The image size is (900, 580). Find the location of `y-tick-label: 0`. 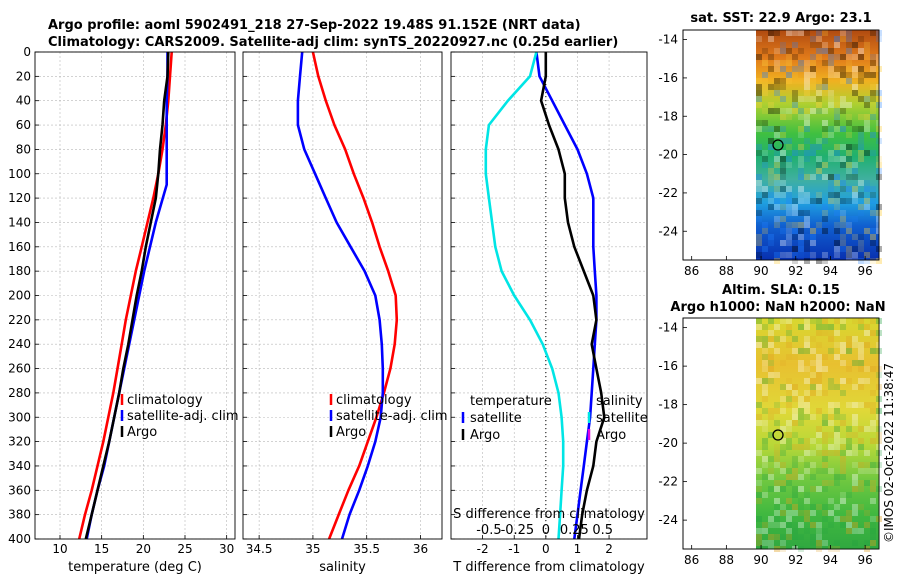

y-tick-label: 0 is located at coordinates (27, 52).